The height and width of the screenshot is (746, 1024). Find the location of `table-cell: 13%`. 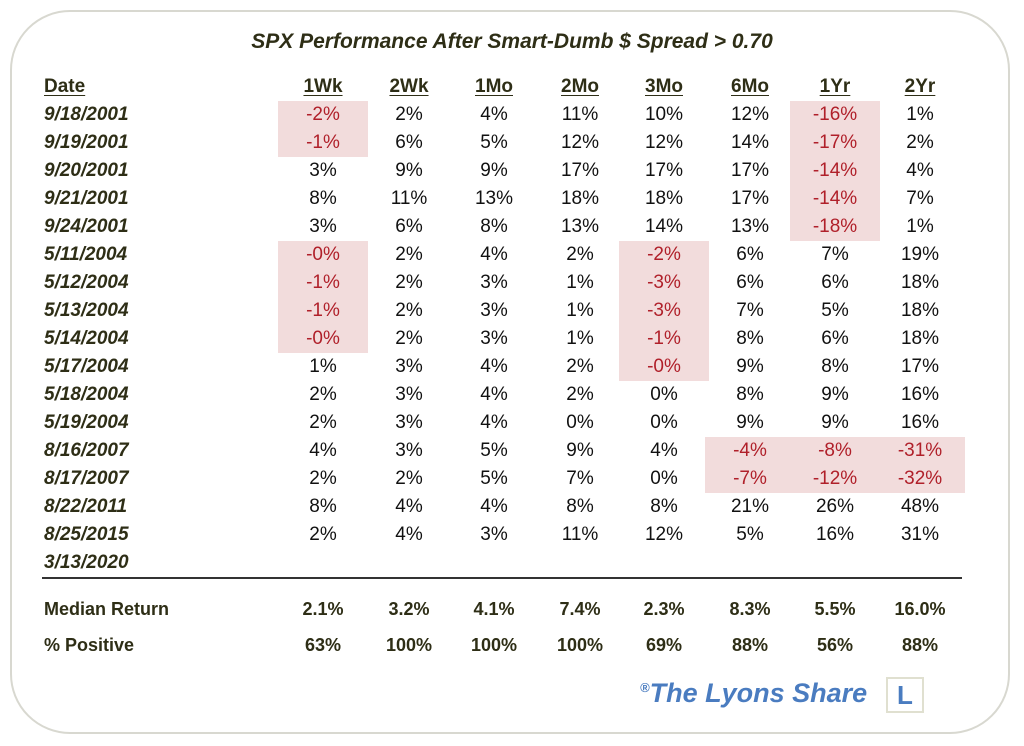

table-cell: 13% is located at coordinates (580, 226).